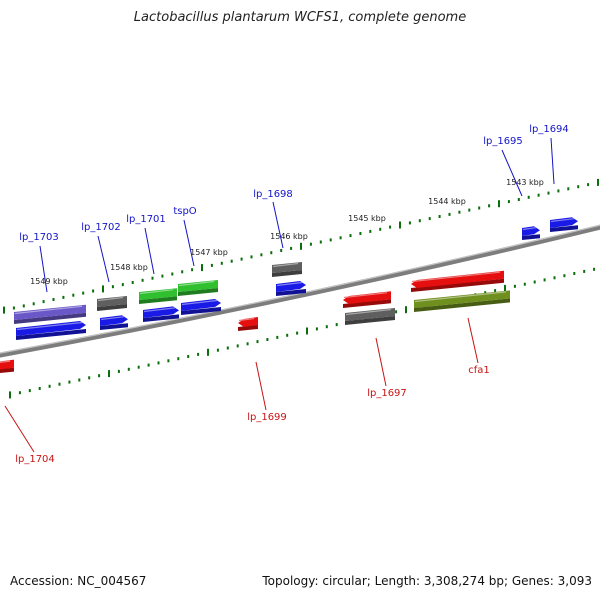  Describe the element at coordinates (273, 194) in the screenshot. I see `gene-label: lp_1698` at that location.